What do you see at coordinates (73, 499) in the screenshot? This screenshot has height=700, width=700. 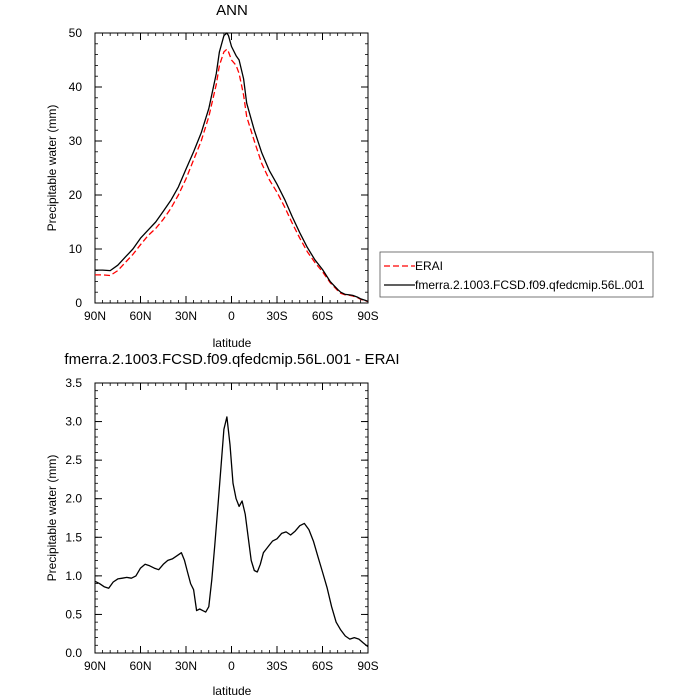 I see `bottom-y-tick-label: 2.0` at bounding box center [73, 499].